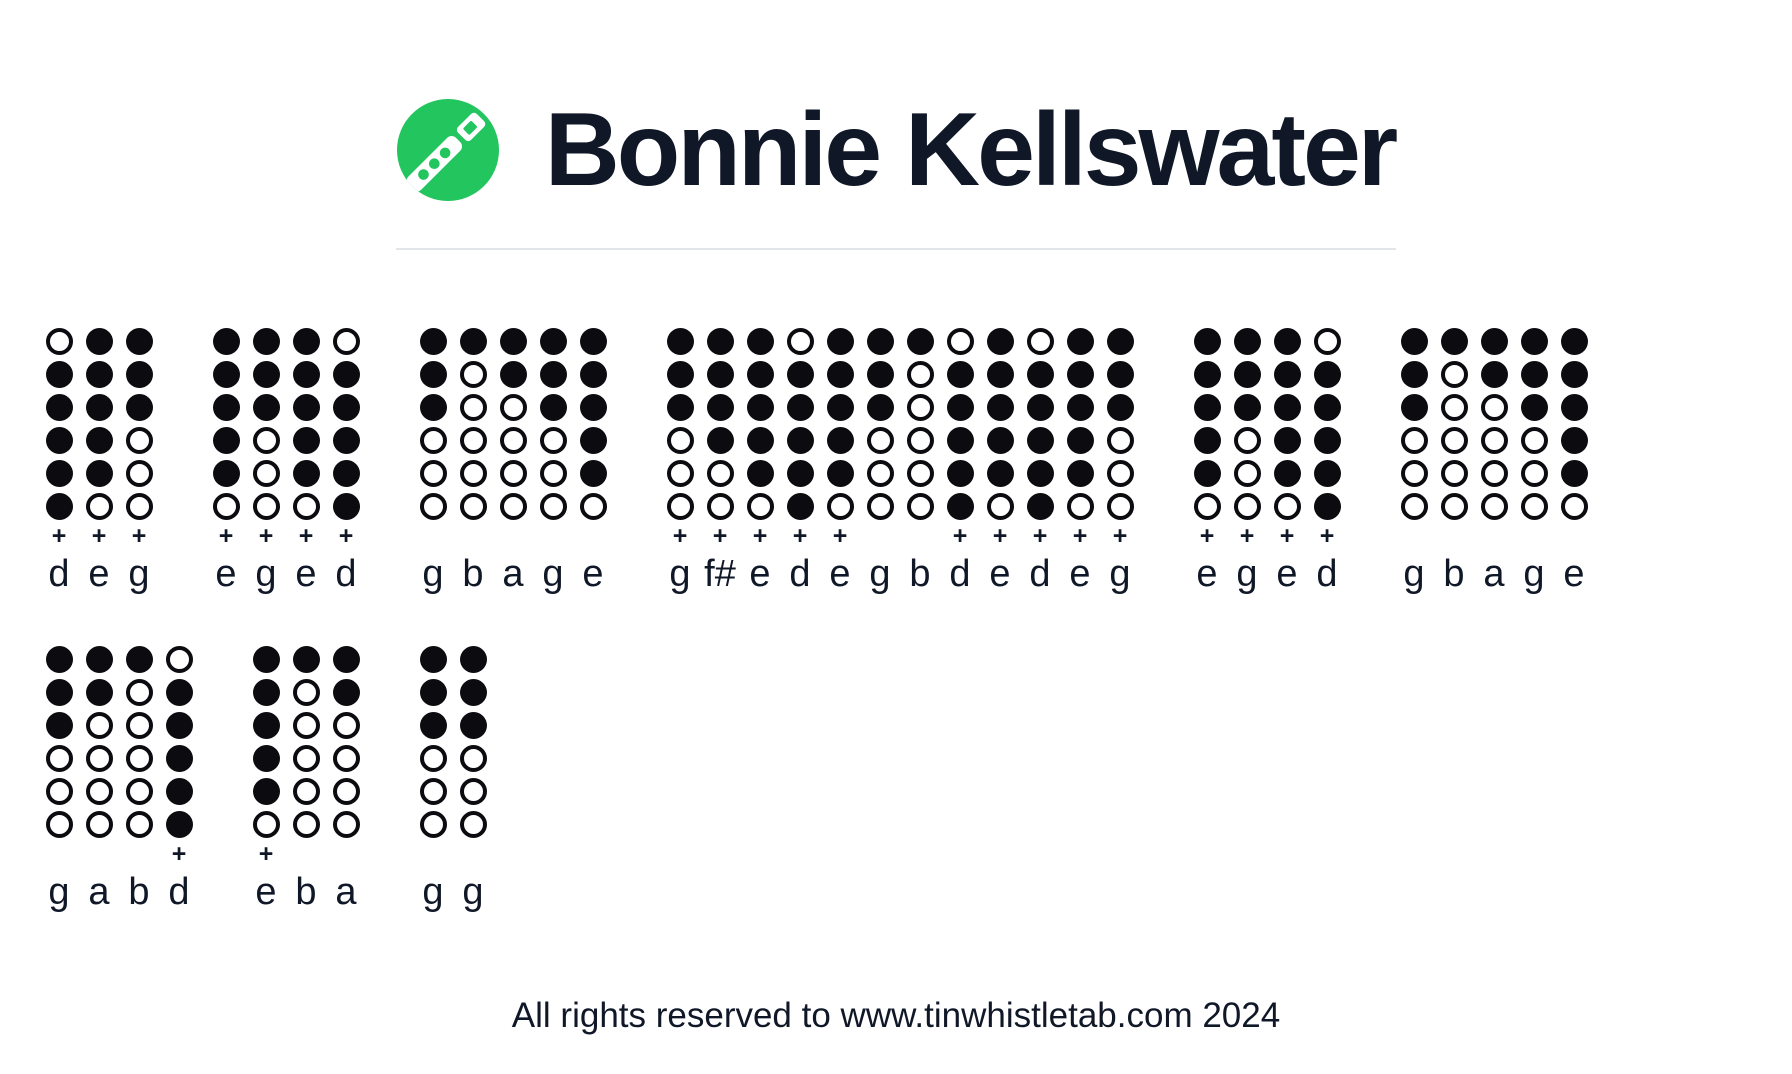 The width and height of the screenshot is (1792, 1074). Describe the element at coordinates (971, 150) in the screenshot. I see `page-title: Bonnie Kellswater` at that location.